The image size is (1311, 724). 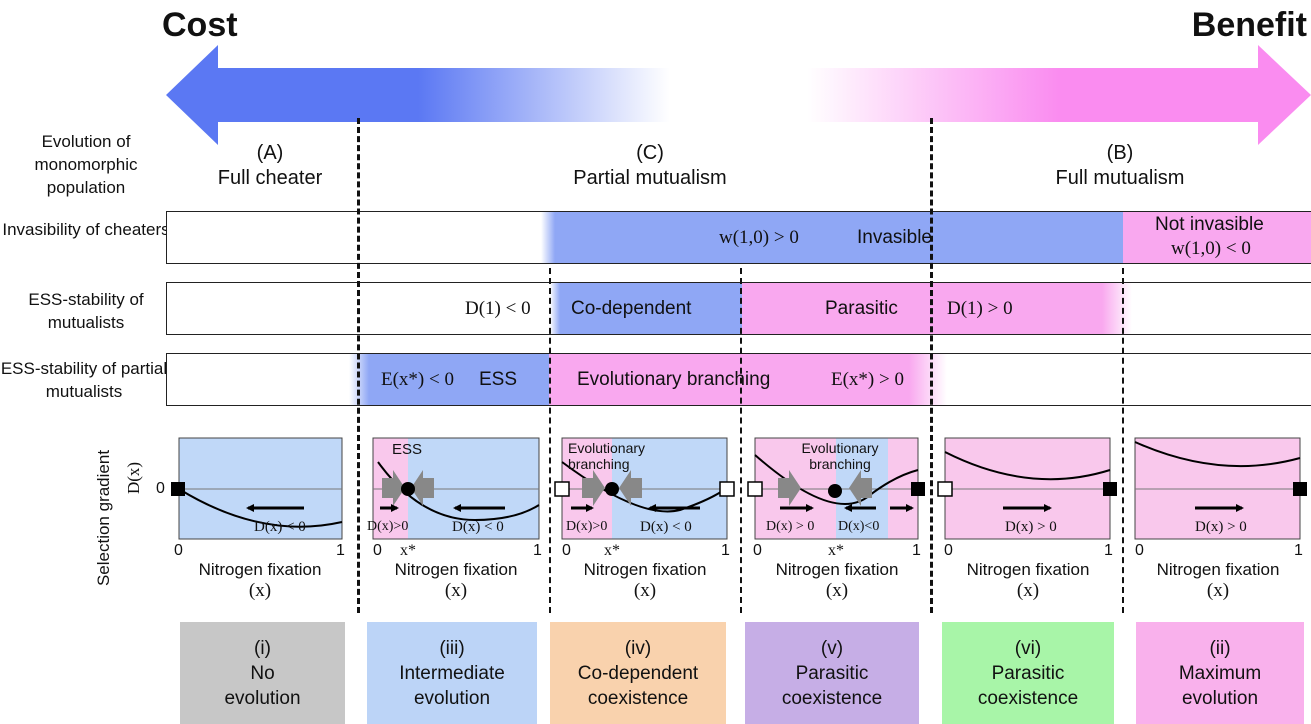 What do you see at coordinates (837, 580) in the screenshot?
I see `p4-xlabel: Nitrogen fixation (x)` at bounding box center [837, 580].